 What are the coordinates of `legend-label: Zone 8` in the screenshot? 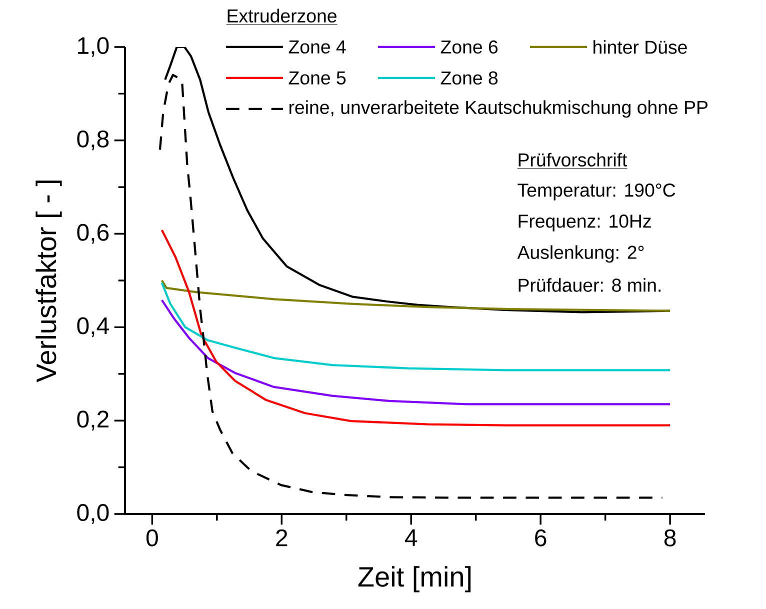 It's located at (469, 78).